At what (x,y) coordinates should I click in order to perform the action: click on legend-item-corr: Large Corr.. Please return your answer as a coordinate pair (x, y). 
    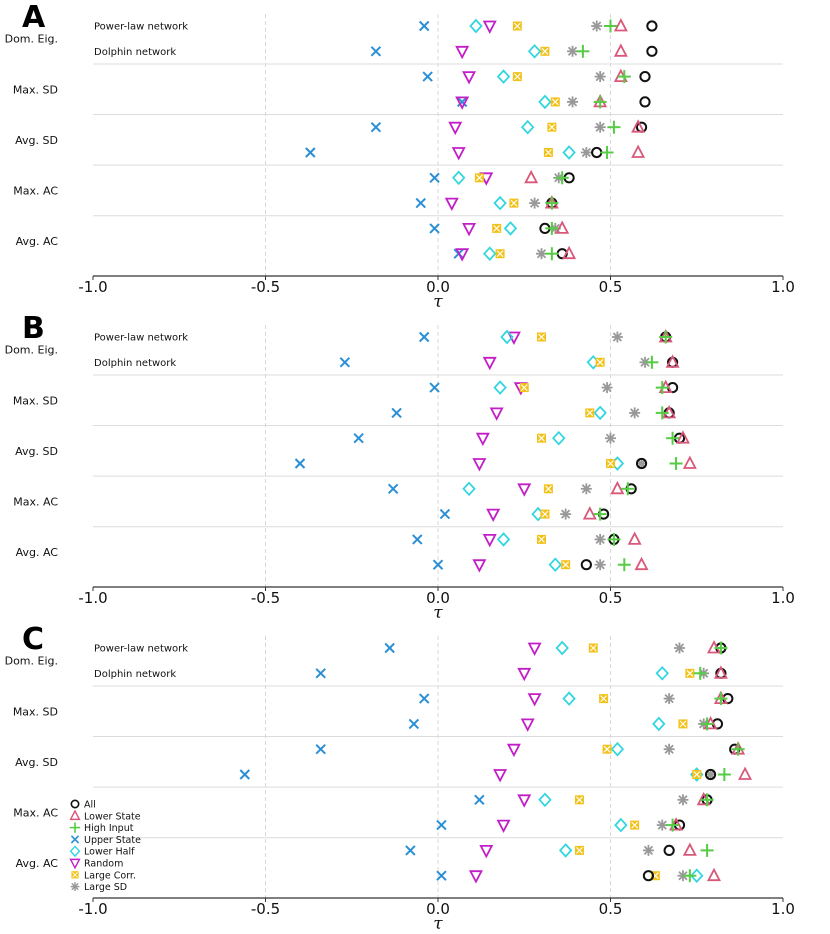
    Looking at the image, I should click on (103, 875).